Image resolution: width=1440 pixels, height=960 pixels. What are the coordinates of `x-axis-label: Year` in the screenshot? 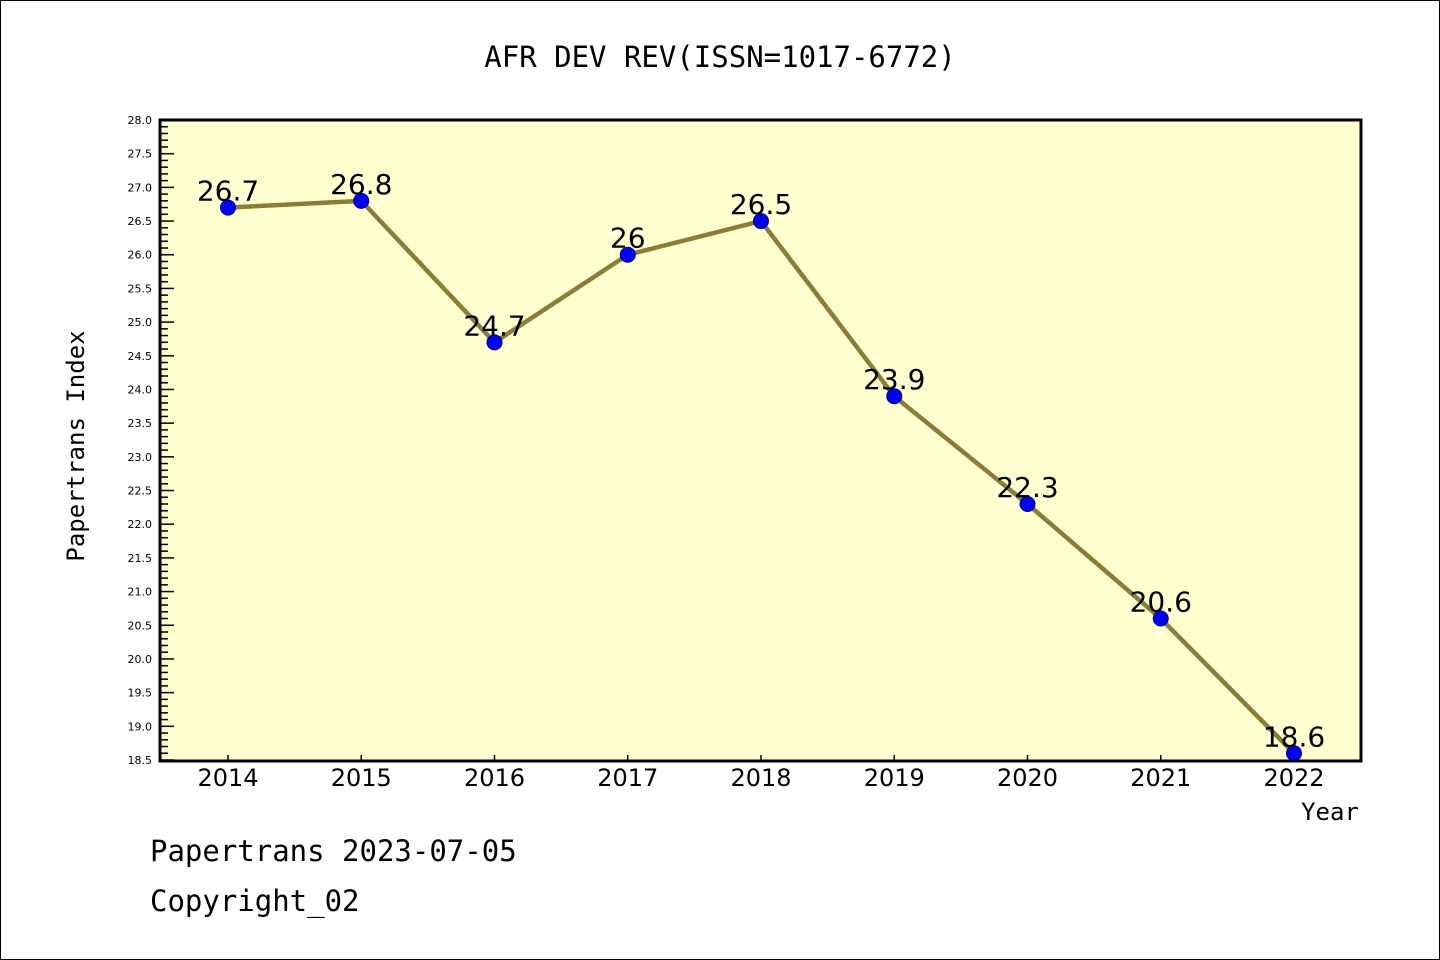 It's located at (1330, 812).